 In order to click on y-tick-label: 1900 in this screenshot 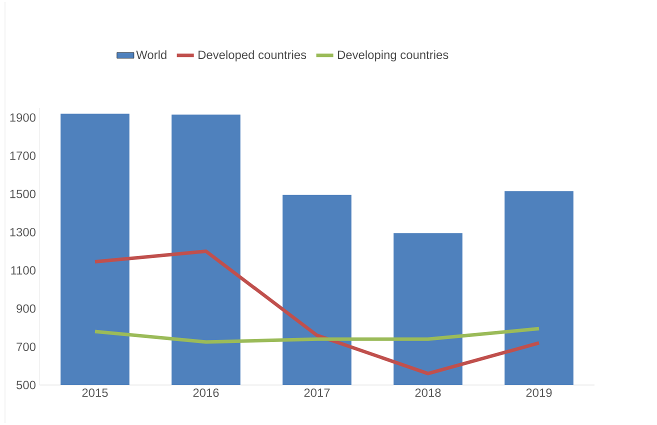, I will do `click(23, 117)`.